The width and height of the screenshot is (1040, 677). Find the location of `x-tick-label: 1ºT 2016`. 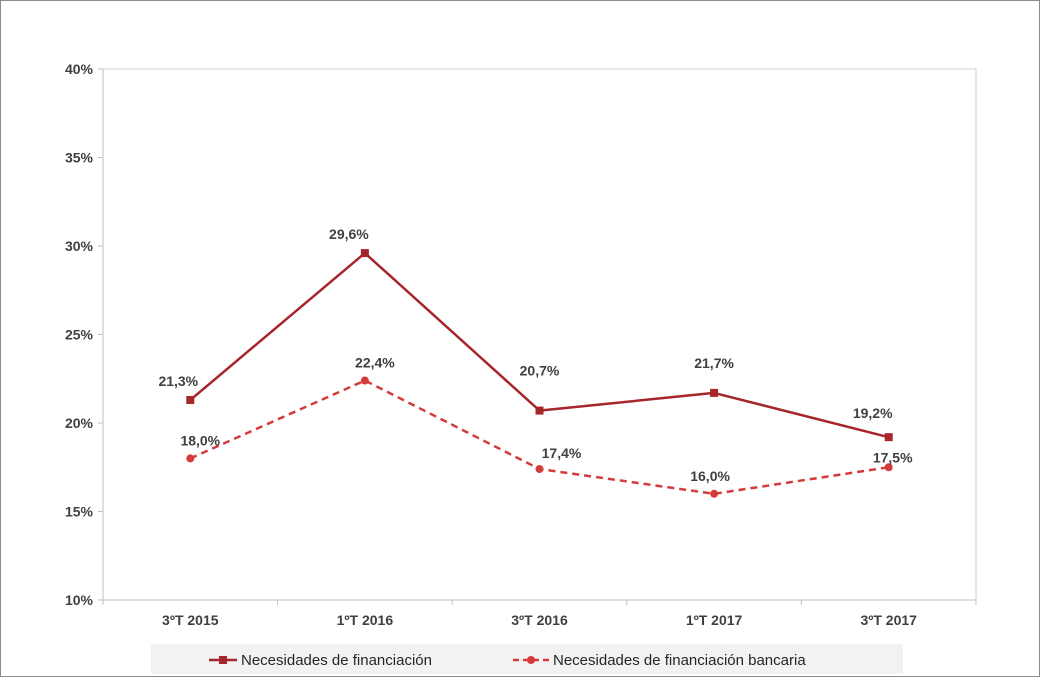

x-tick-label: 1ºT 2016 is located at coordinates (365, 620).